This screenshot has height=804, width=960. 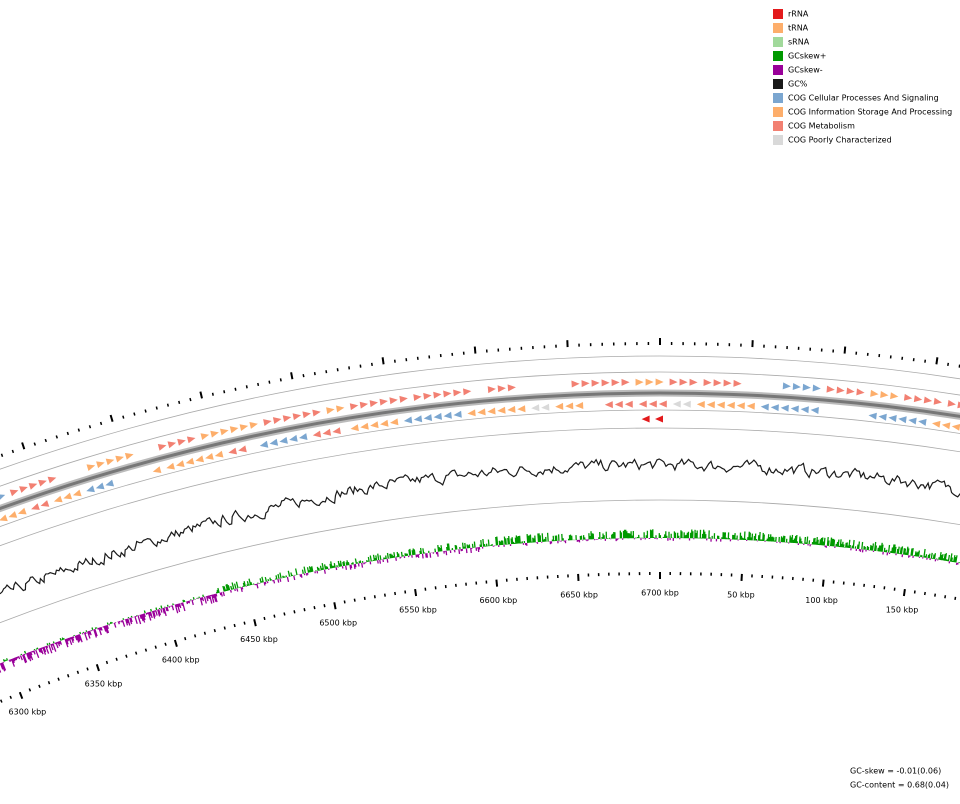 What do you see at coordinates (895, 771) in the screenshot?
I see `footer-gc-skew: GC-skew = -0.01(0.06)` at bounding box center [895, 771].